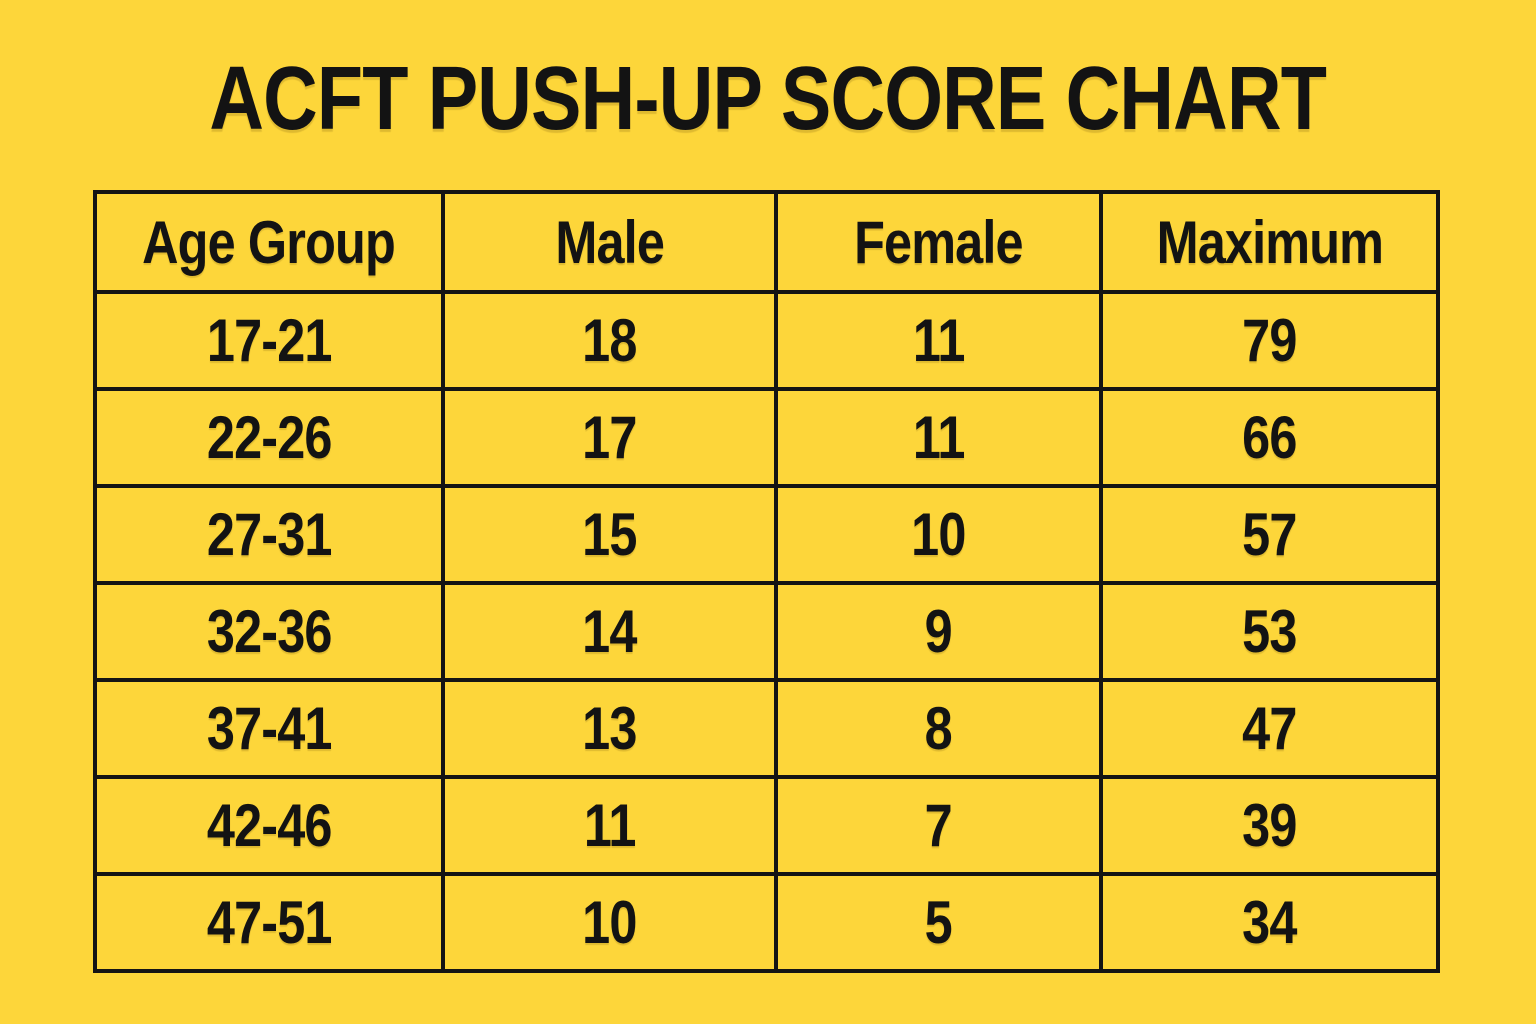  I want to click on cell-maximum: 39, so click(1269, 825).